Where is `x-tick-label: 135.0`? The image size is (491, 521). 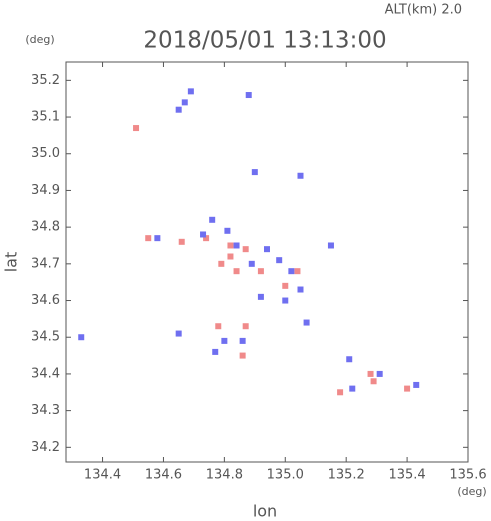
x-tick-label: 135.0 is located at coordinates (285, 475).